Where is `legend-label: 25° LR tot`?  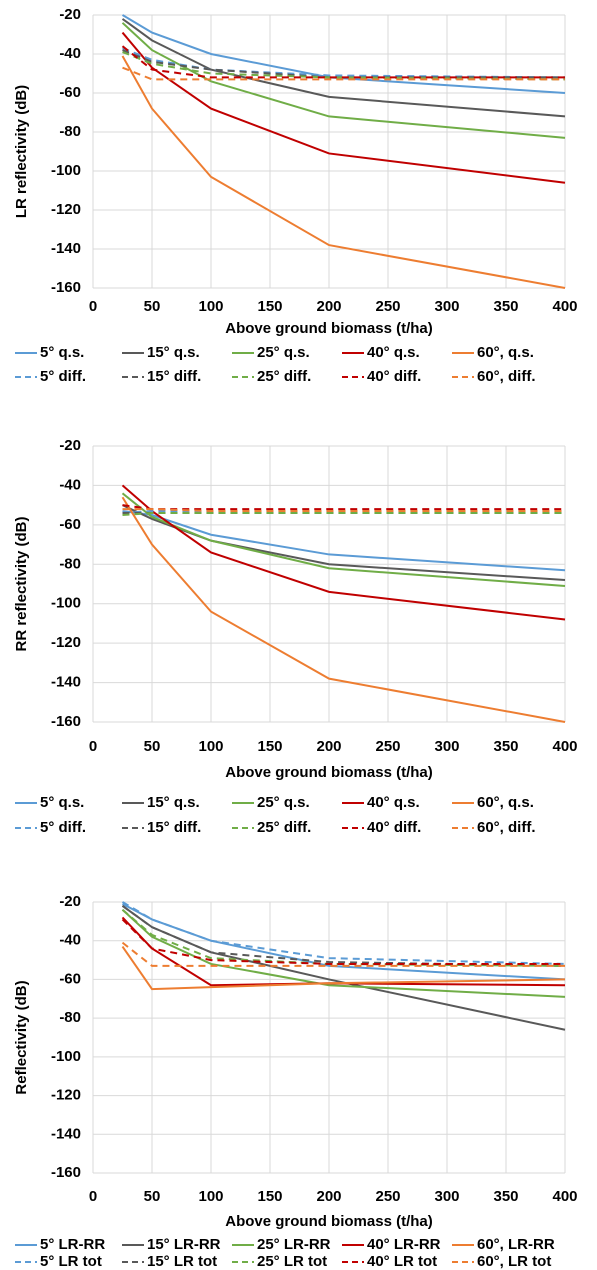
legend-label: 25° LR tot is located at coordinates (292, 1261).